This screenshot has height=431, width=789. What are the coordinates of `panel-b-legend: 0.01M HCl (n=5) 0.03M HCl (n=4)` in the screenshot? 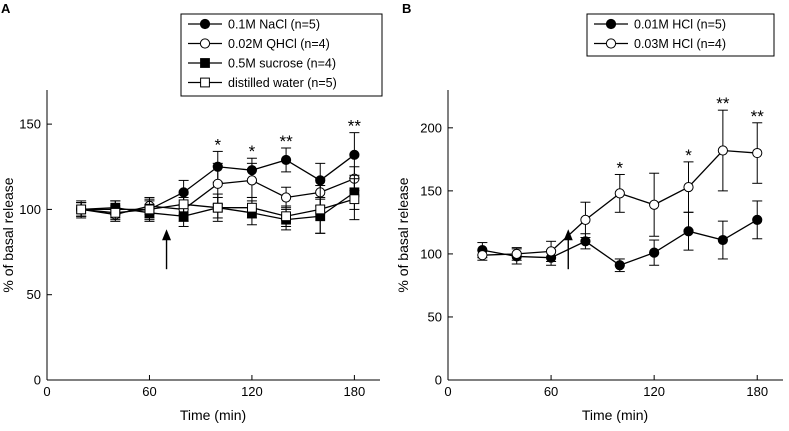 It's located at (680, 35).